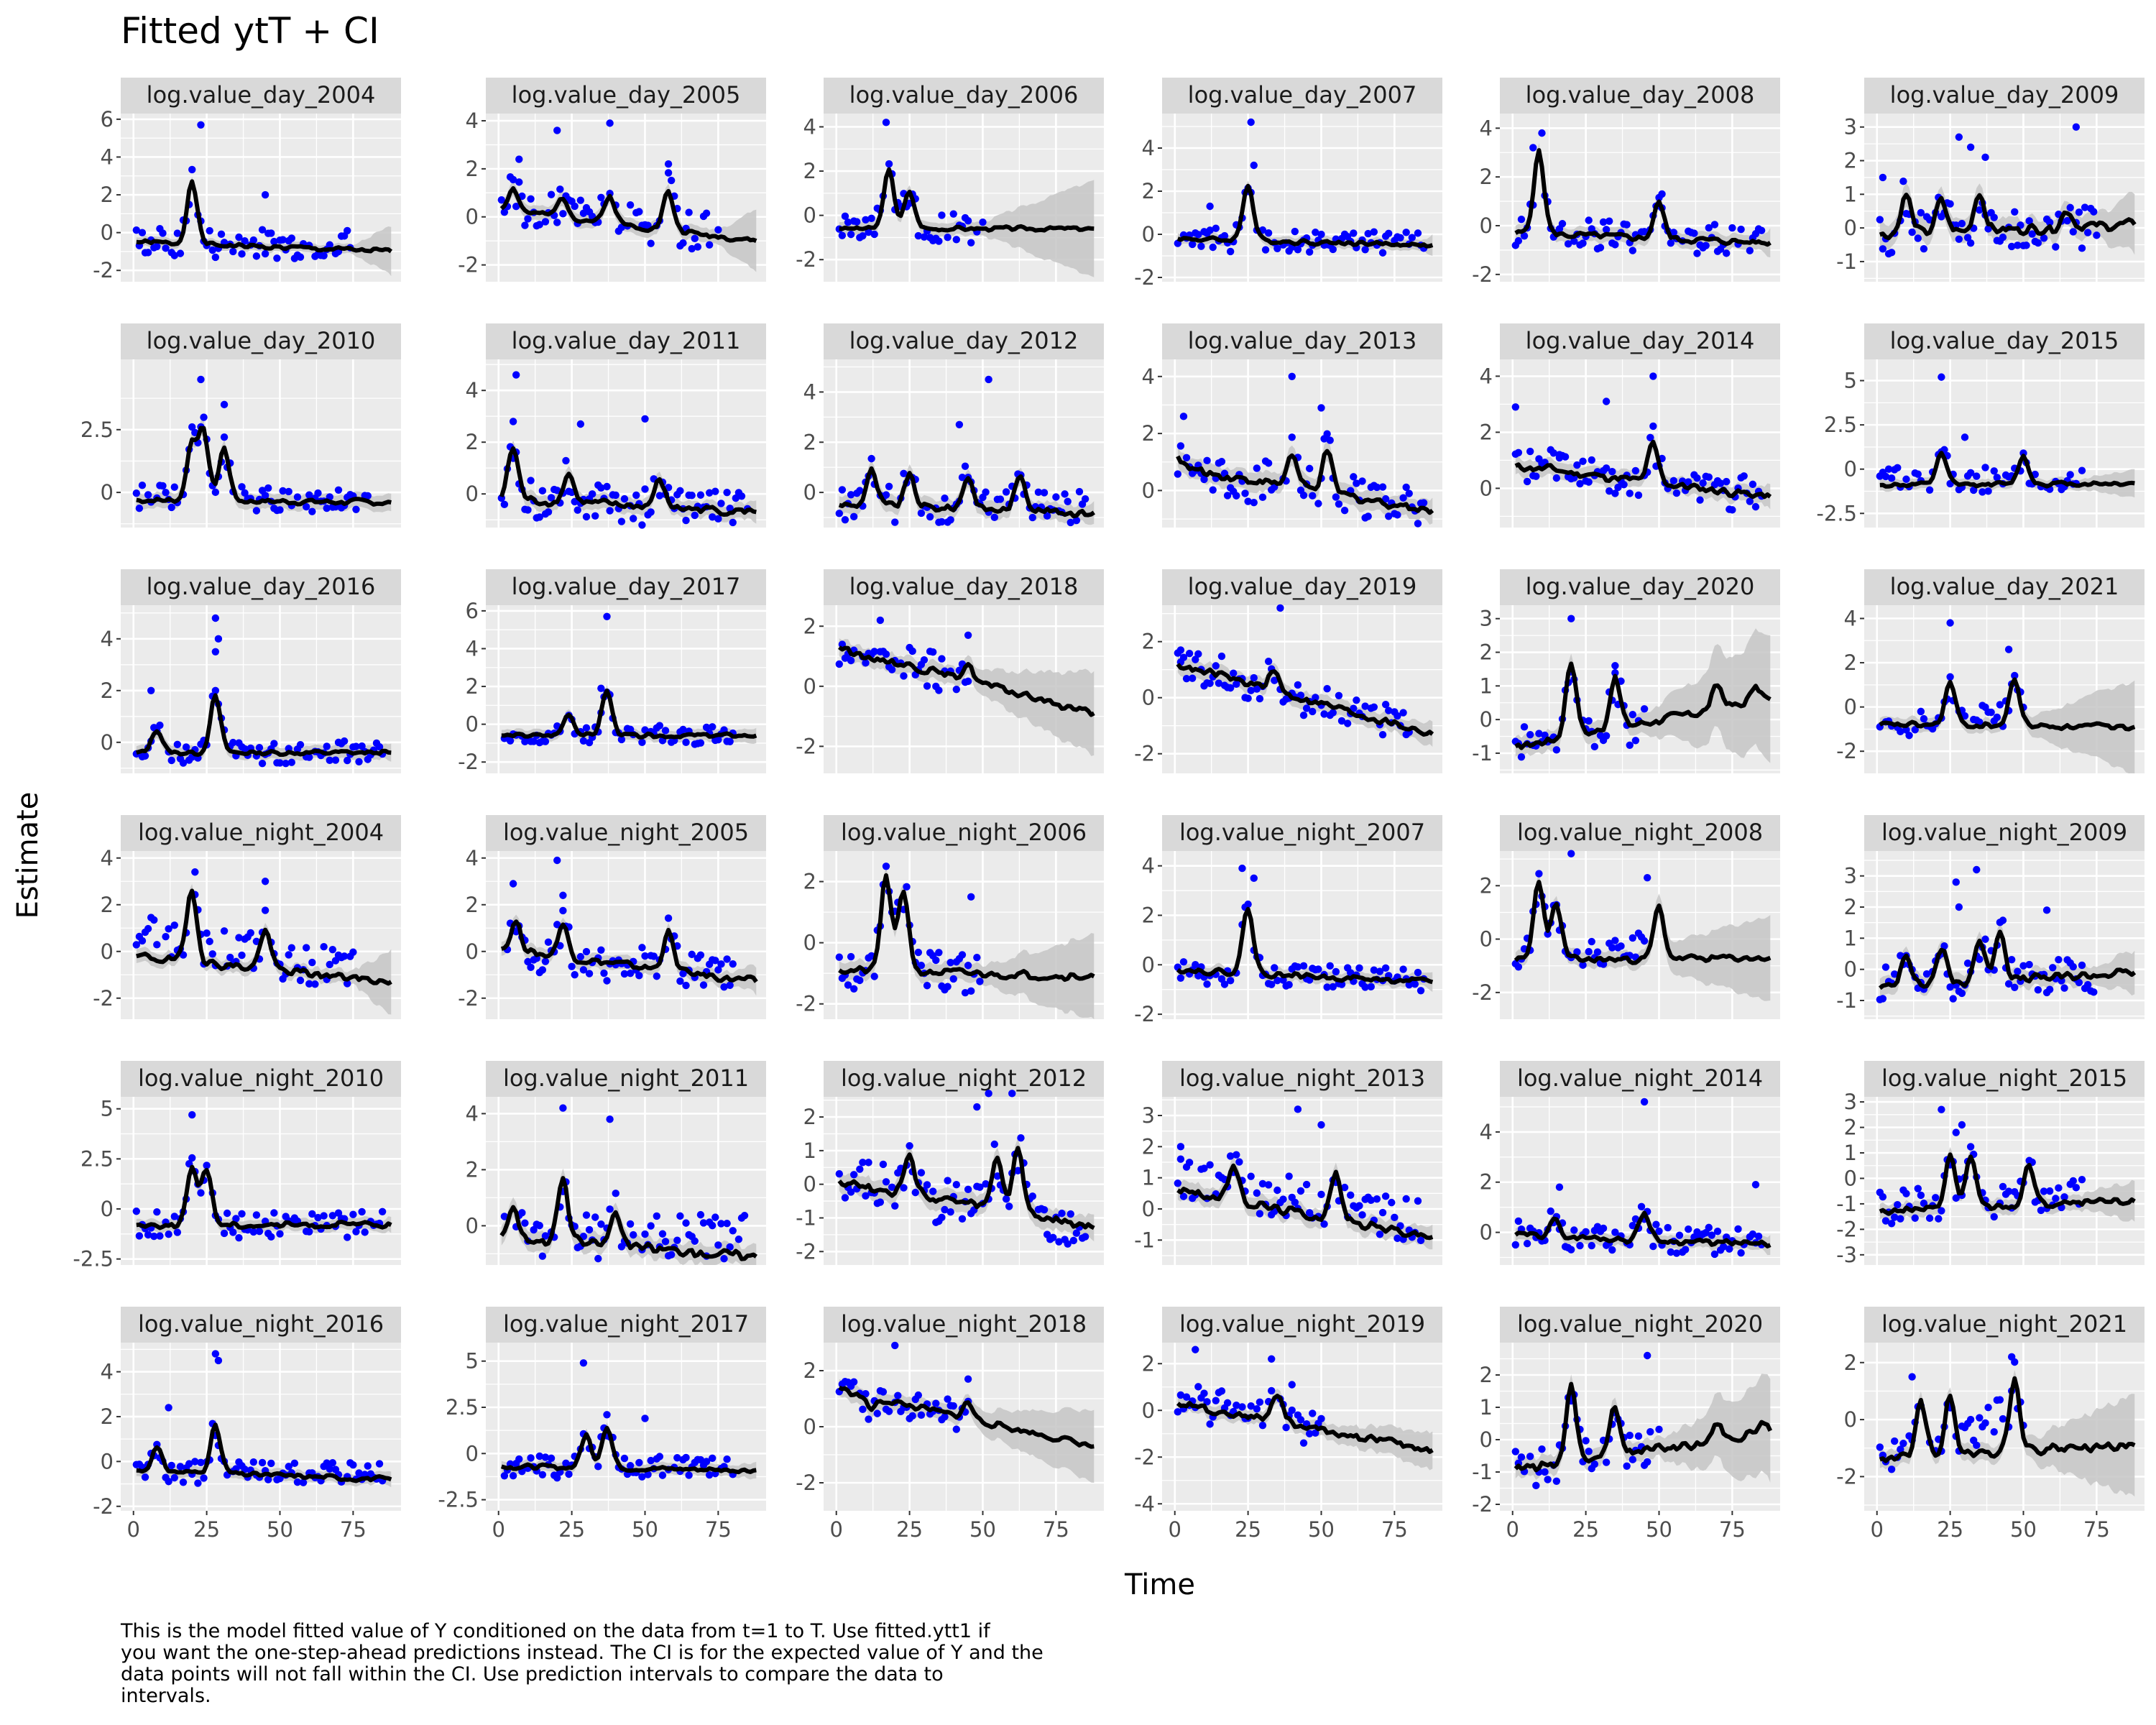 The height and width of the screenshot is (1725, 2156). Describe the element at coordinates (1288, 920) in the screenshot. I see `facet-panel: log.value_night_2007 -2 0 2 4` at that location.